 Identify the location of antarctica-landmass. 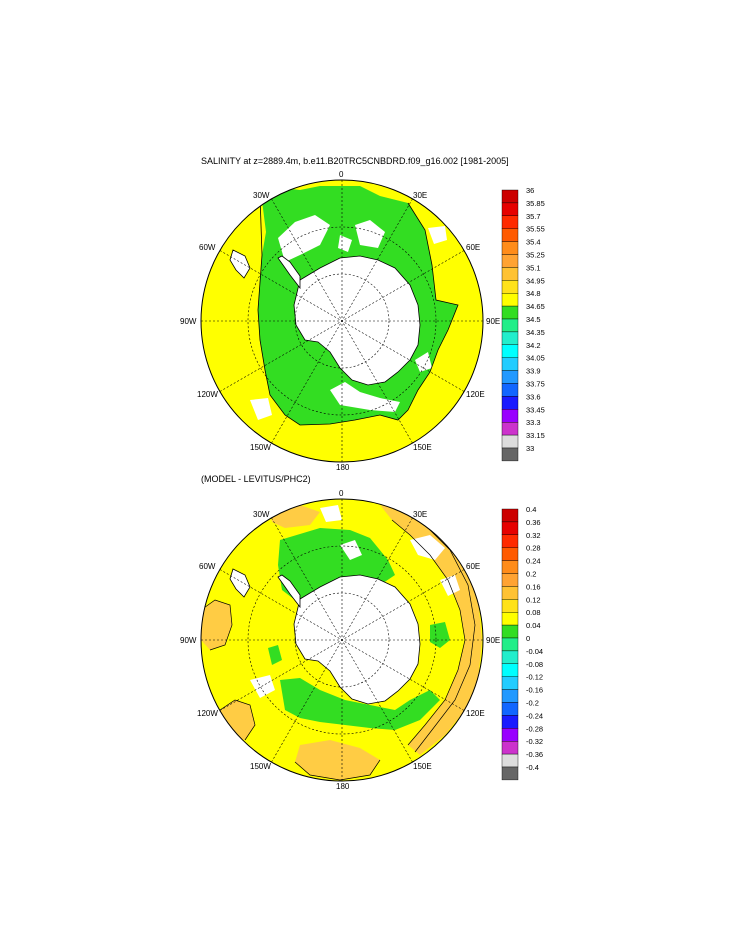
(357, 320).